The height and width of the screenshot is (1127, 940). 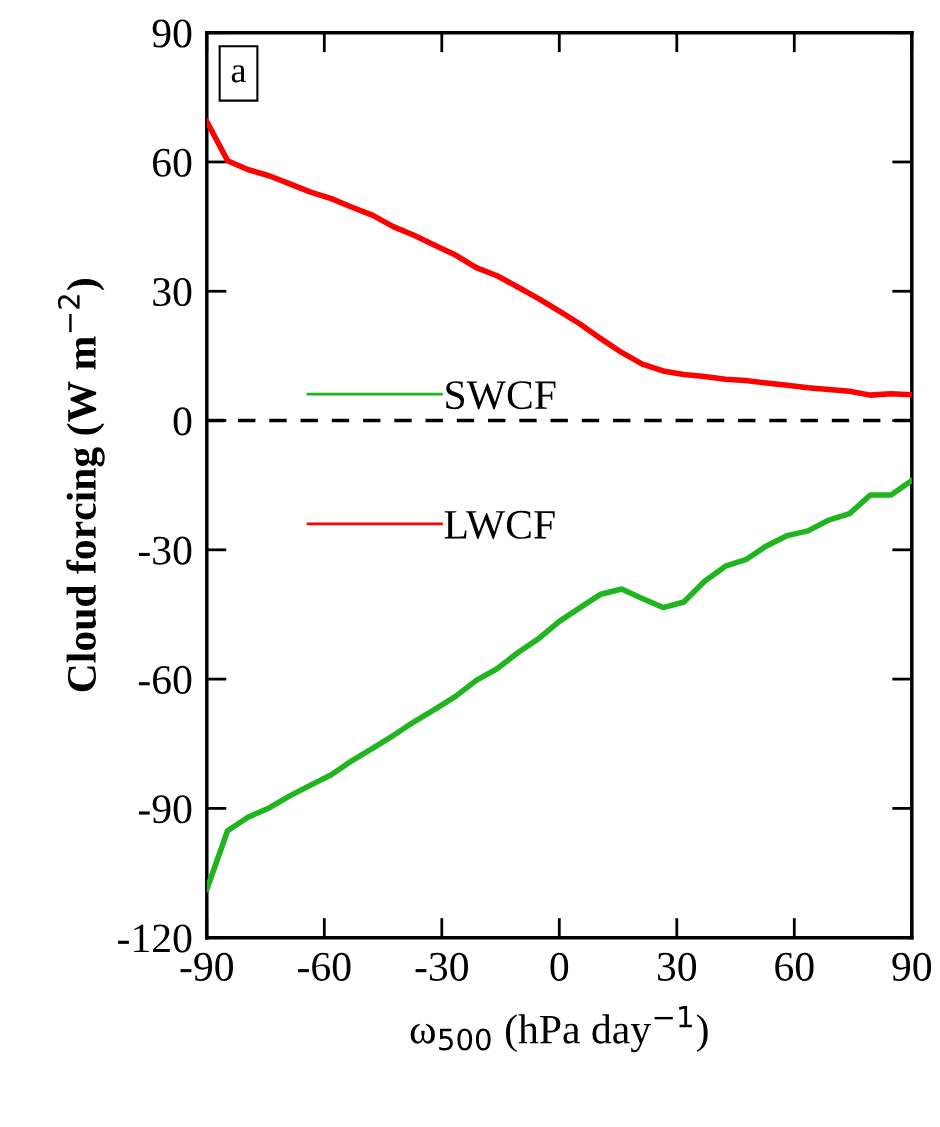 What do you see at coordinates (206, 966) in the screenshot?
I see `x-tick-label: -90` at bounding box center [206, 966].